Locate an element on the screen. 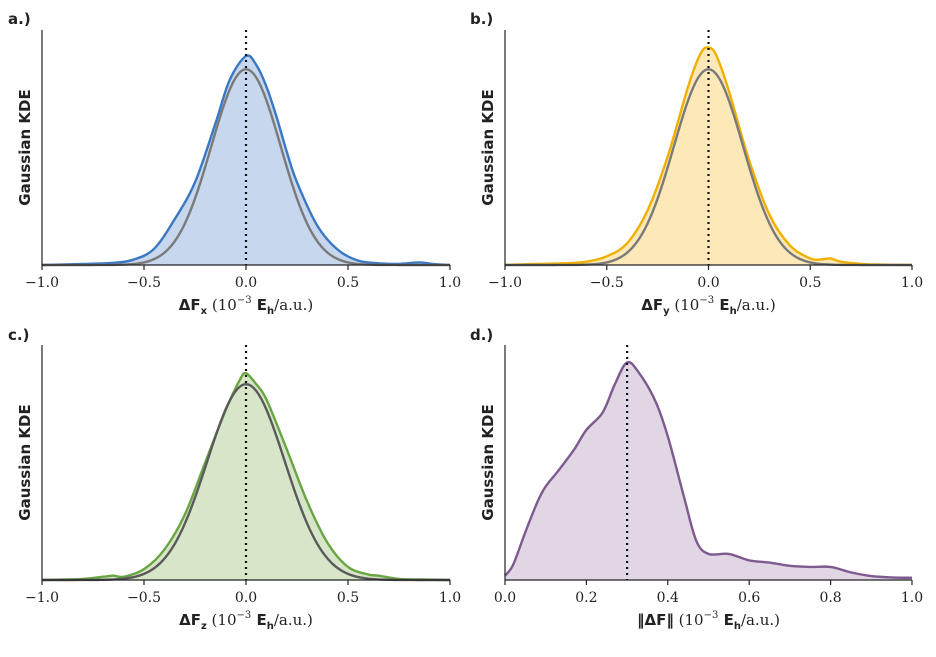 This screenshot has width=936, height=657. xlabel-part: y is located at coordinates (666, 311).